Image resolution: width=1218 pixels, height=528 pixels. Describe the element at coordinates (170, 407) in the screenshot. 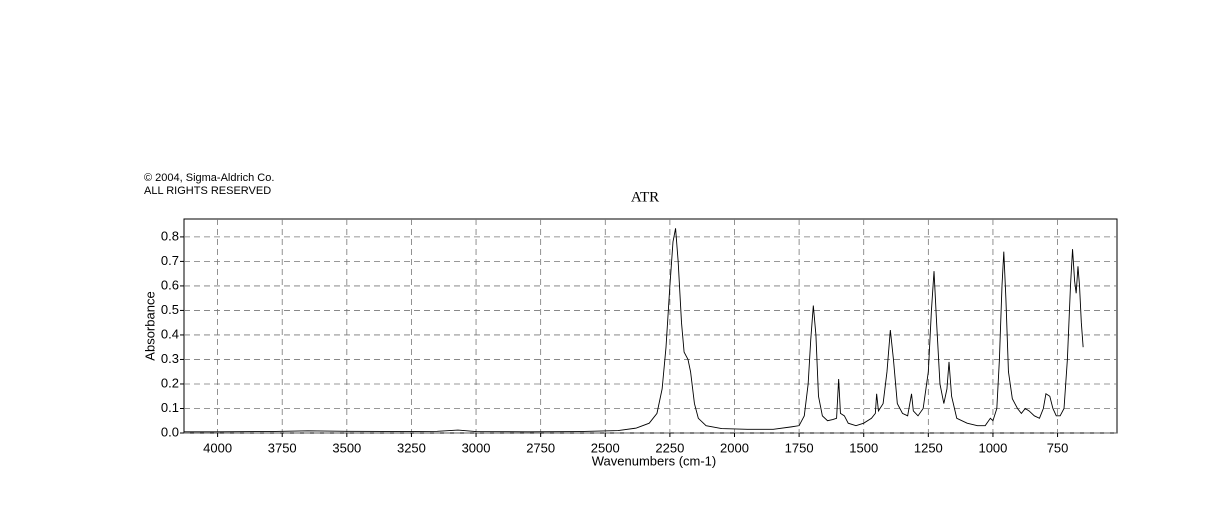

I see `y-tick-label: 0.1` at that location.